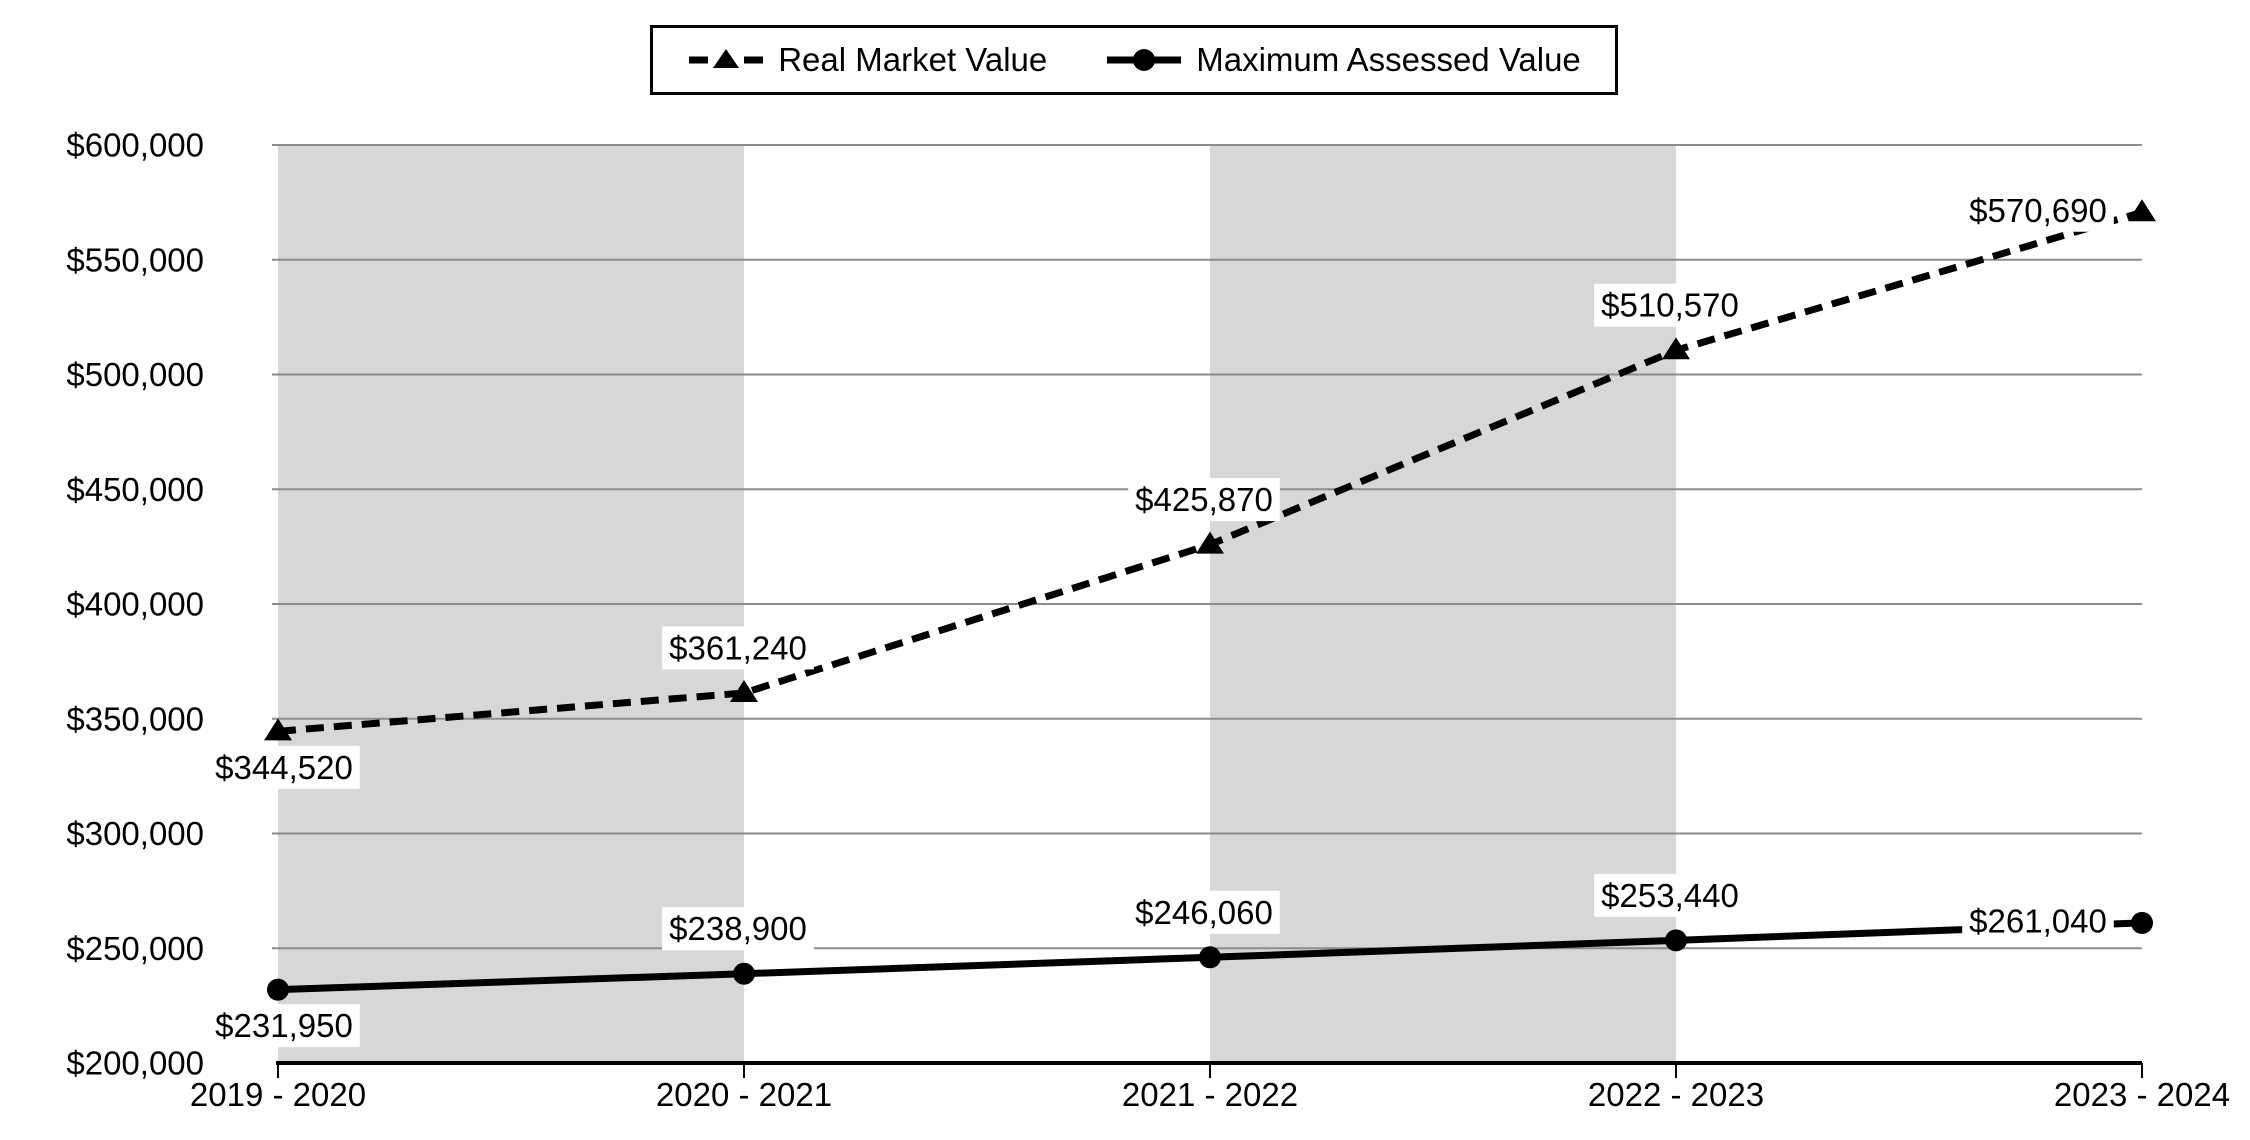 The image size is (2250, 1140). What do you see at coordinates (135, 718) in the screenshot?
I see `y-axis-tick-label: $350,000` at bounding box center [135, 718].